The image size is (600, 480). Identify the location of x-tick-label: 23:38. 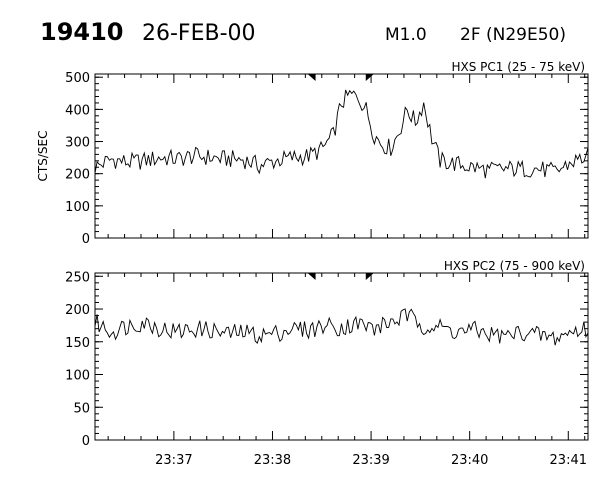
(272, 460).